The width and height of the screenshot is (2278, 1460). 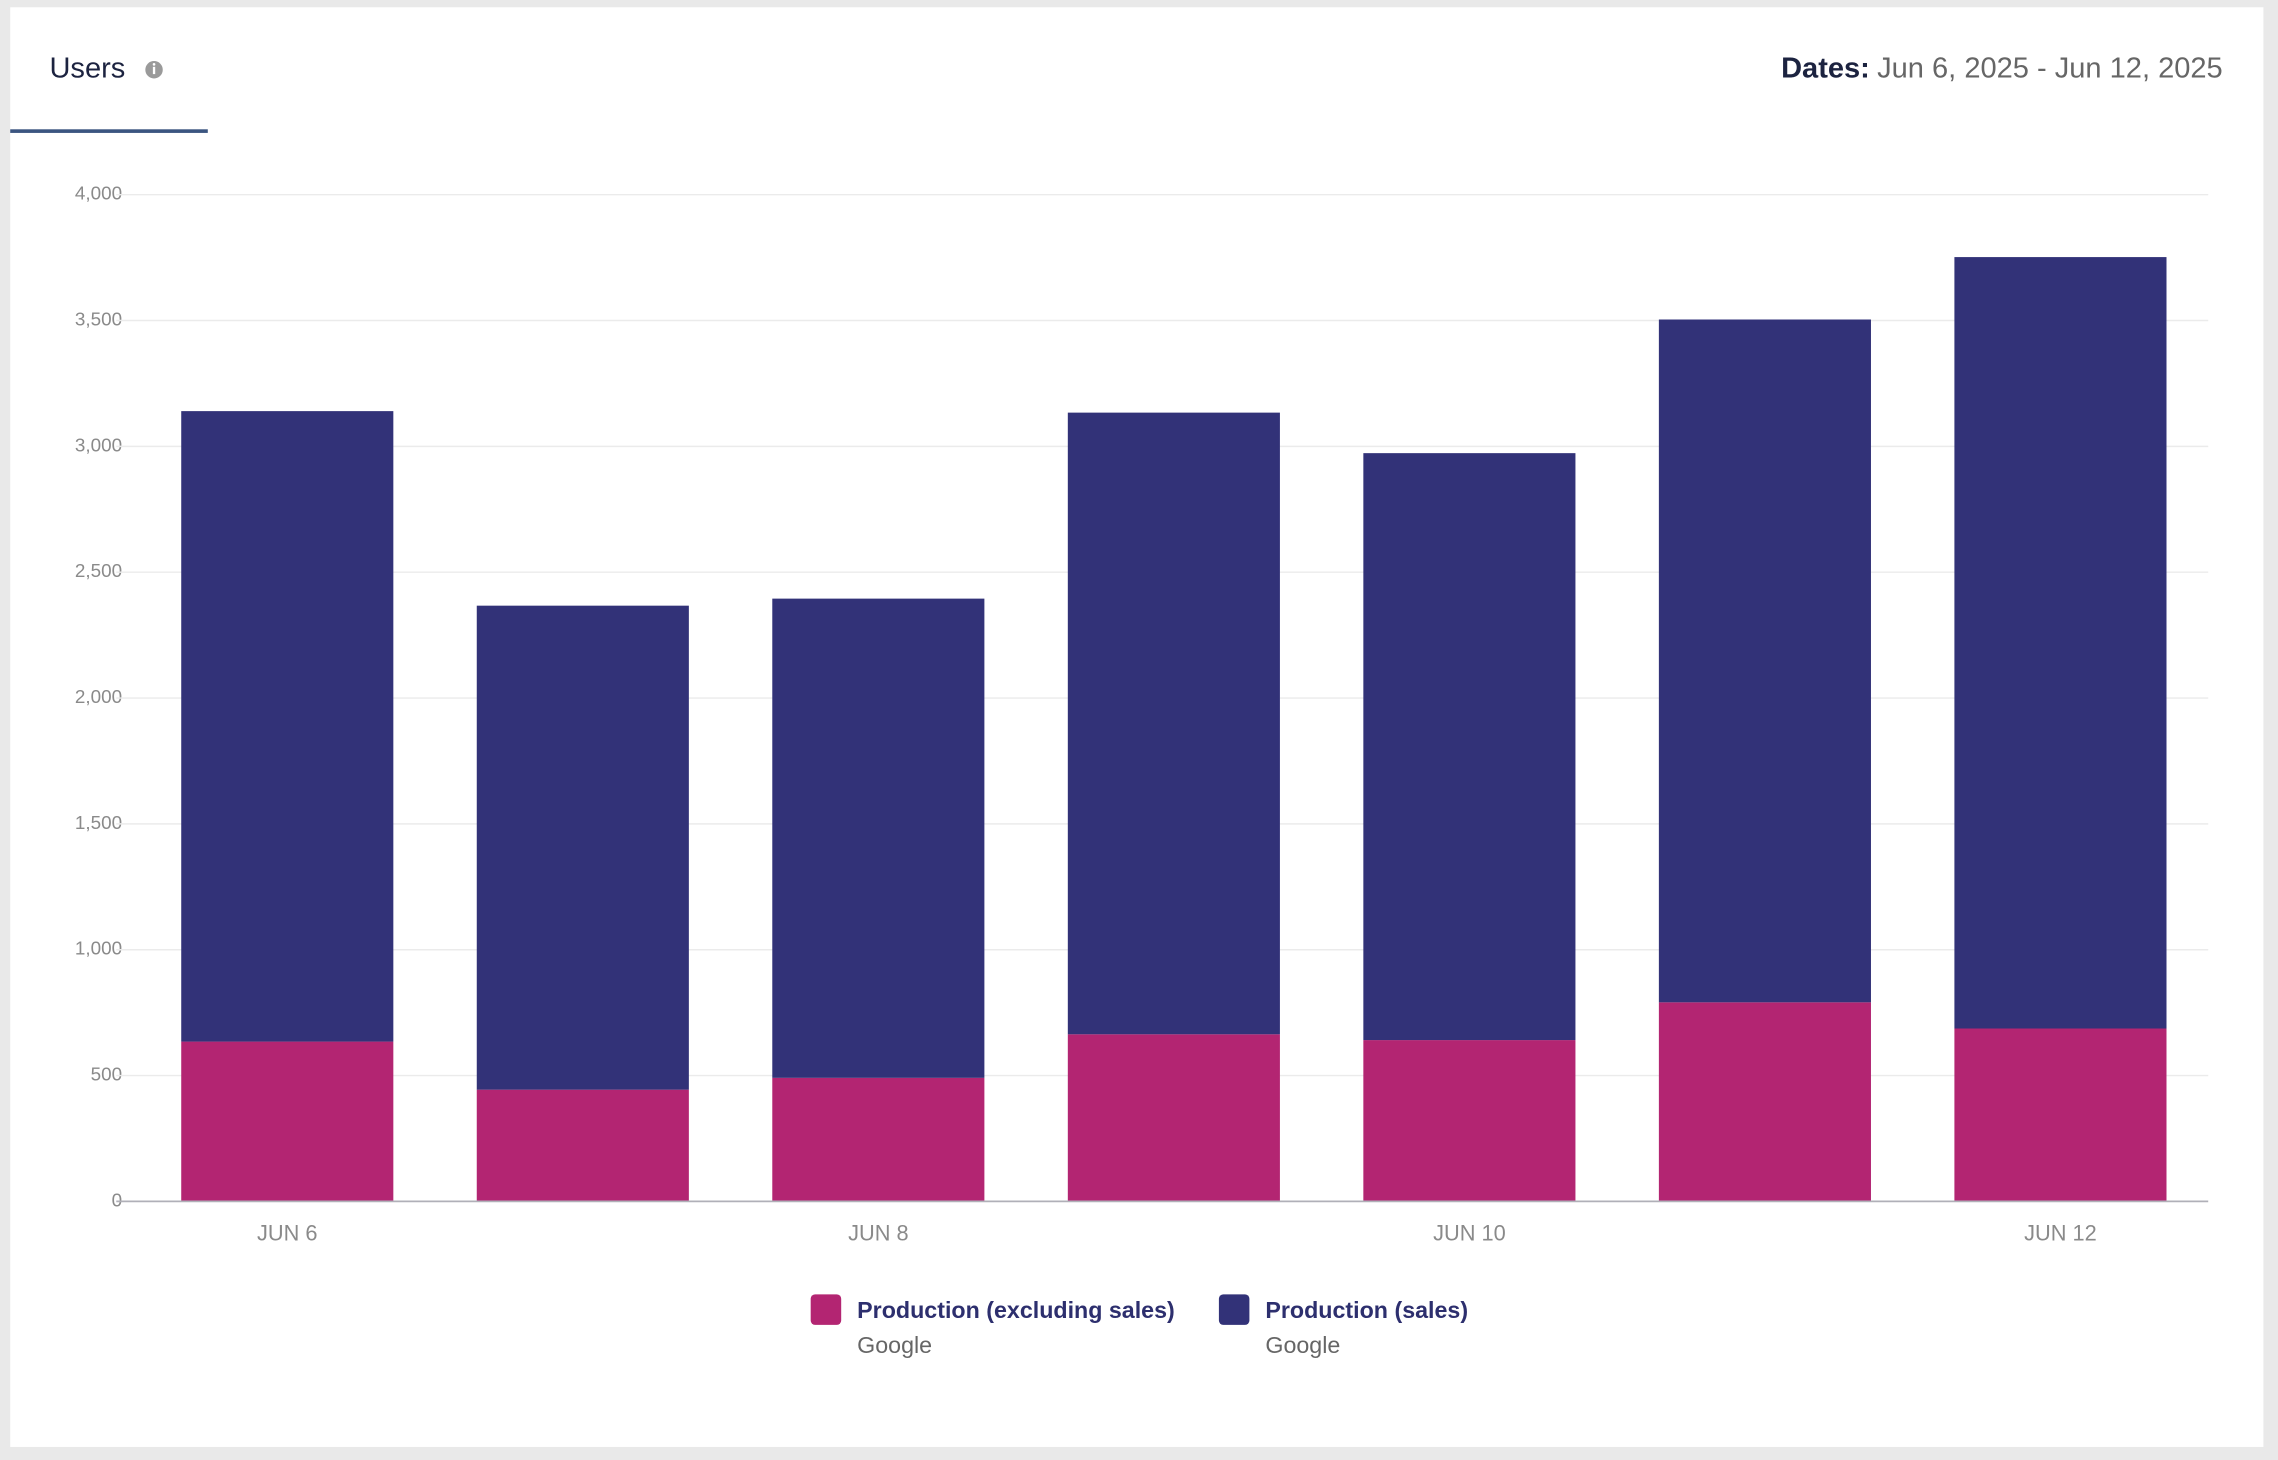 I want to click on y-tick-label: 4,000, so click(x=98, y=194).